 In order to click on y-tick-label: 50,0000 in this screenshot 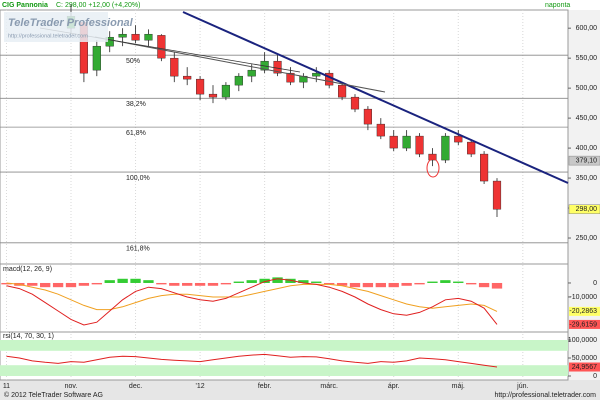, I will do `click(584, 358)`.